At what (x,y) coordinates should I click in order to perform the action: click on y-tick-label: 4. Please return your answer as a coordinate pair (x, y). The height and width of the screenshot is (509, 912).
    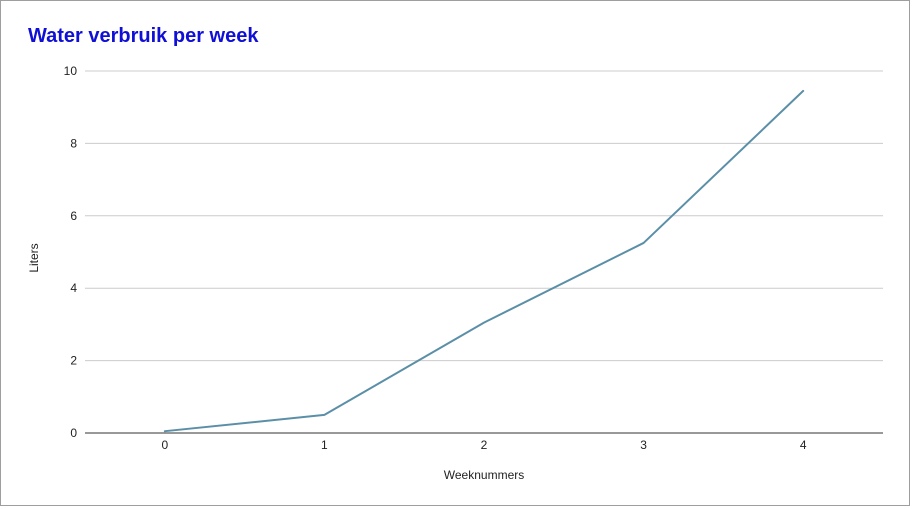
    Looking at the image, I should click on (73, 288).